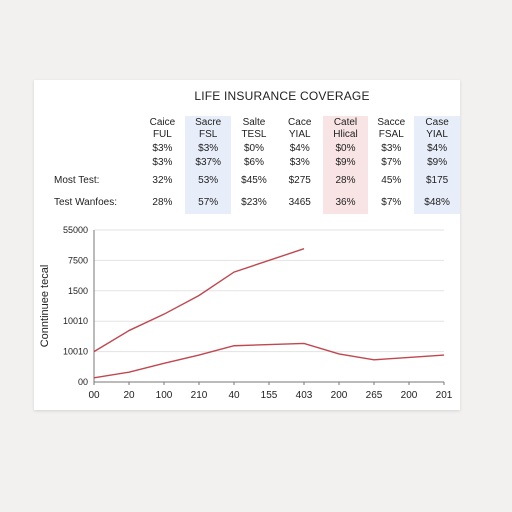 The height and width of the screenshot is (512, 512). What do you see at coordinates (75, 230) in the screenshot?
I see `y-tick-label: 55000` at bounding box center [75, 230].